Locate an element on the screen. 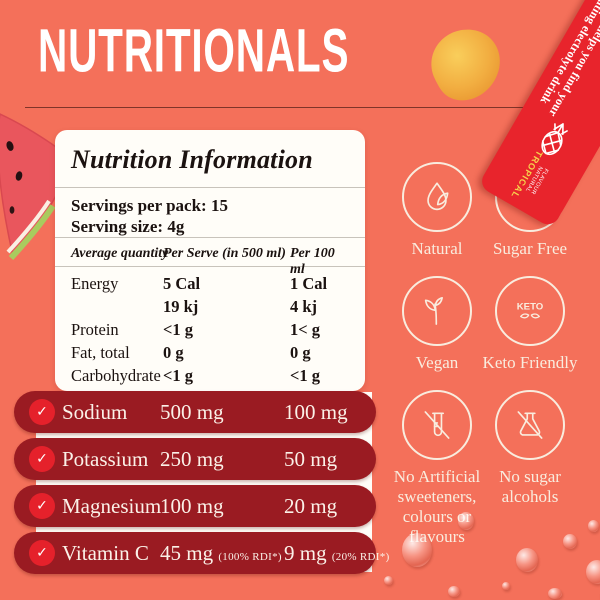  table-row: Fat, total 0 g 0 g is located at coordinates (210, 354).